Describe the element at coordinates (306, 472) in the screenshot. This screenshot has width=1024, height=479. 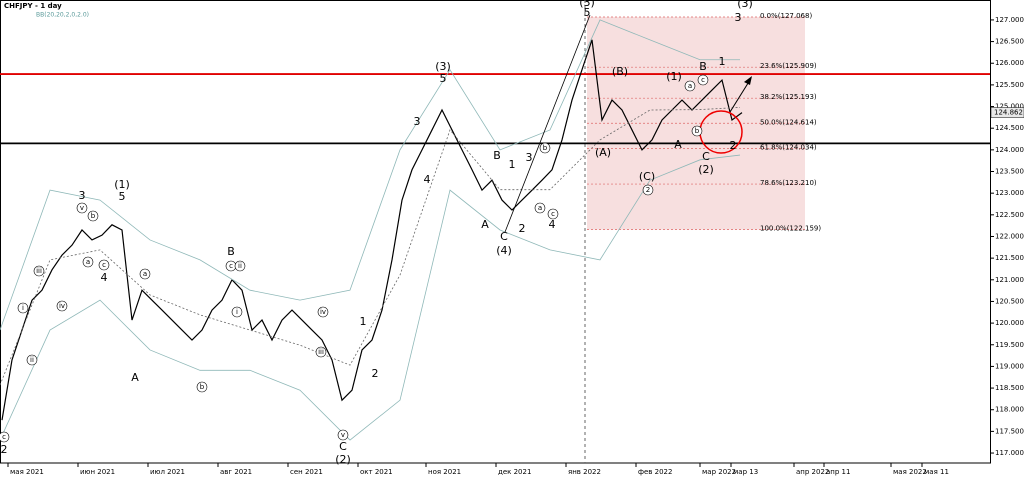
I see `x-tick-label: сен 2021` at that location.